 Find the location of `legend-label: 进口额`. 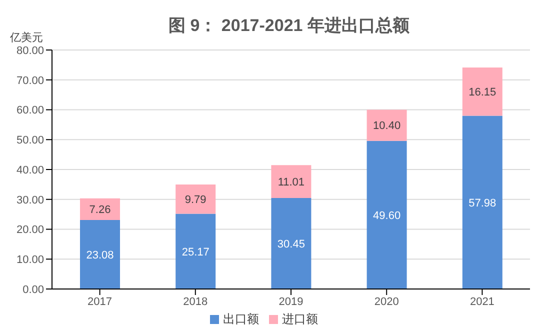

legend-label: 进口额 is located at coordinates (300, 319).